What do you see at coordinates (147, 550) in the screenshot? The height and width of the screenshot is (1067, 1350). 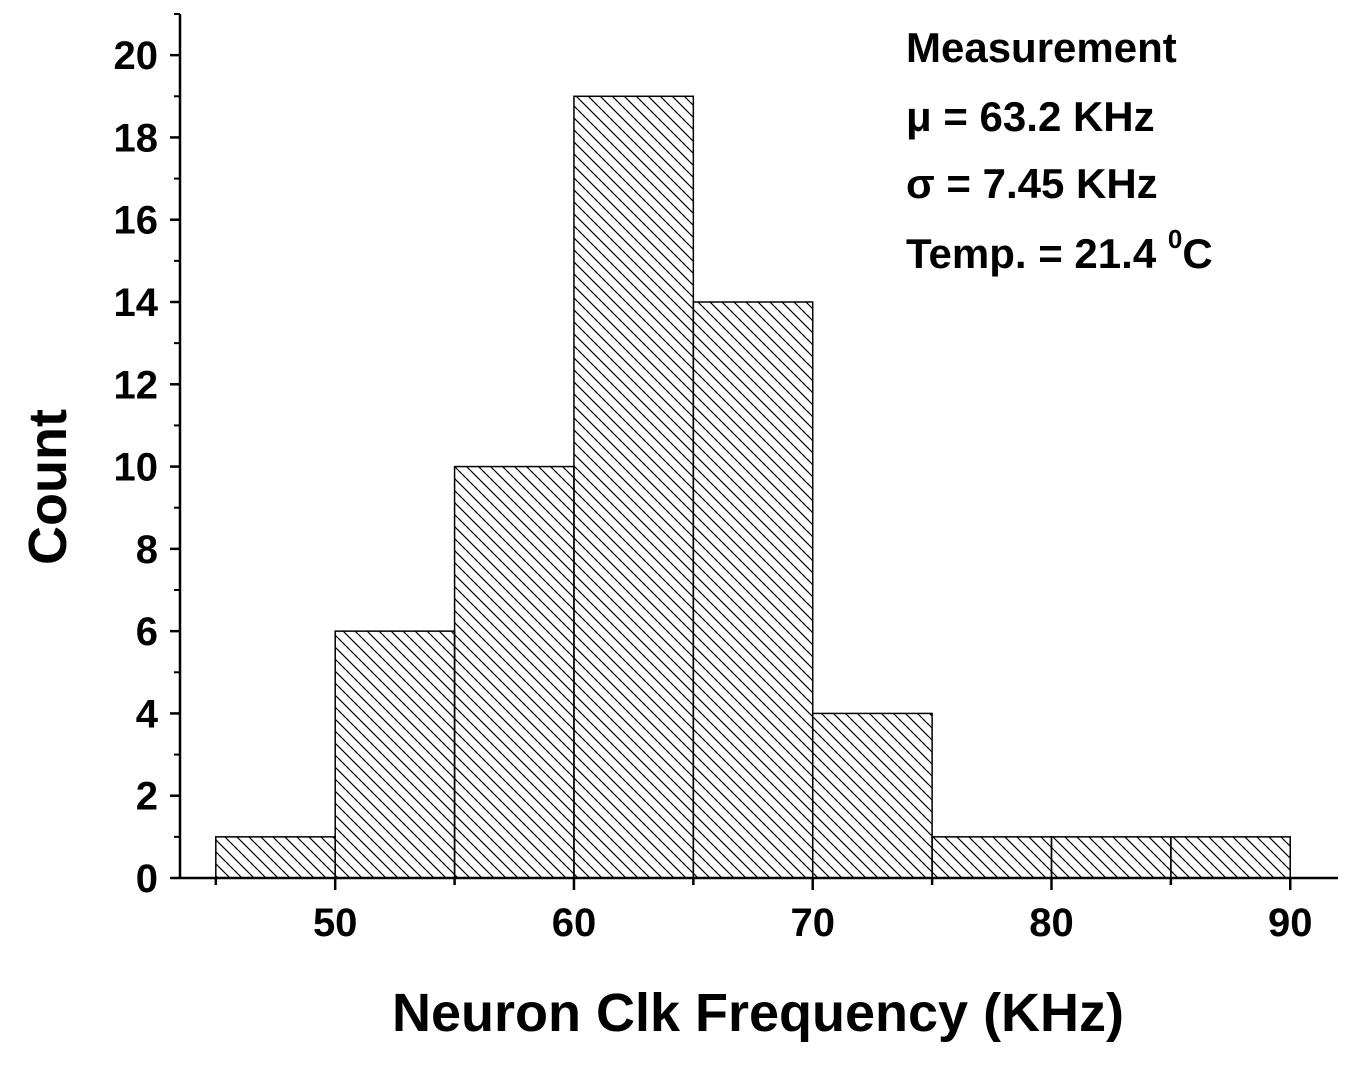 I see `y-tick-label-8: 8` at bounding box center [147, 550].